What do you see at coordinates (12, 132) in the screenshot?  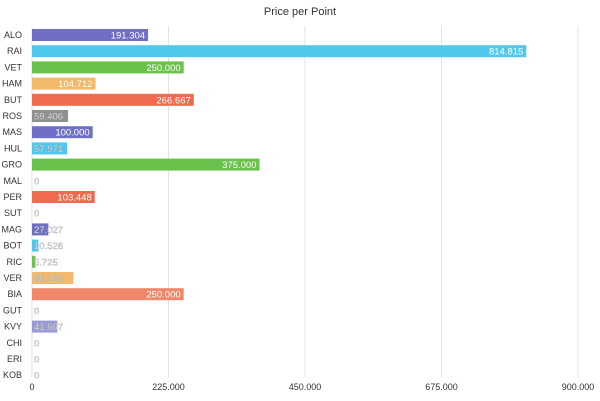 I see `category-label: MAS` at bounding box center [12, 132].